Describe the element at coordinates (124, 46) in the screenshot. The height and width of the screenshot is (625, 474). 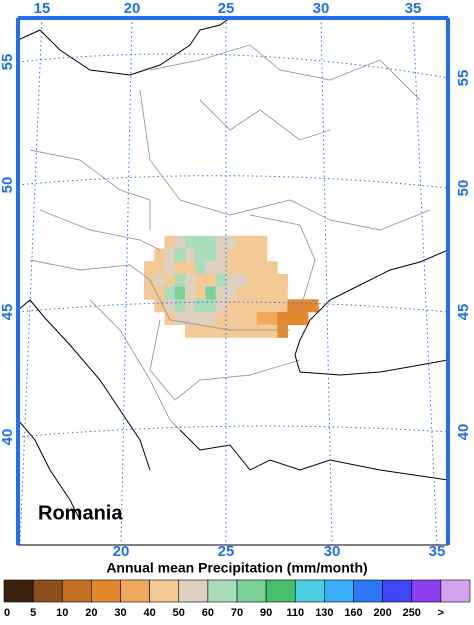
I see `coast-baltic` at that location.